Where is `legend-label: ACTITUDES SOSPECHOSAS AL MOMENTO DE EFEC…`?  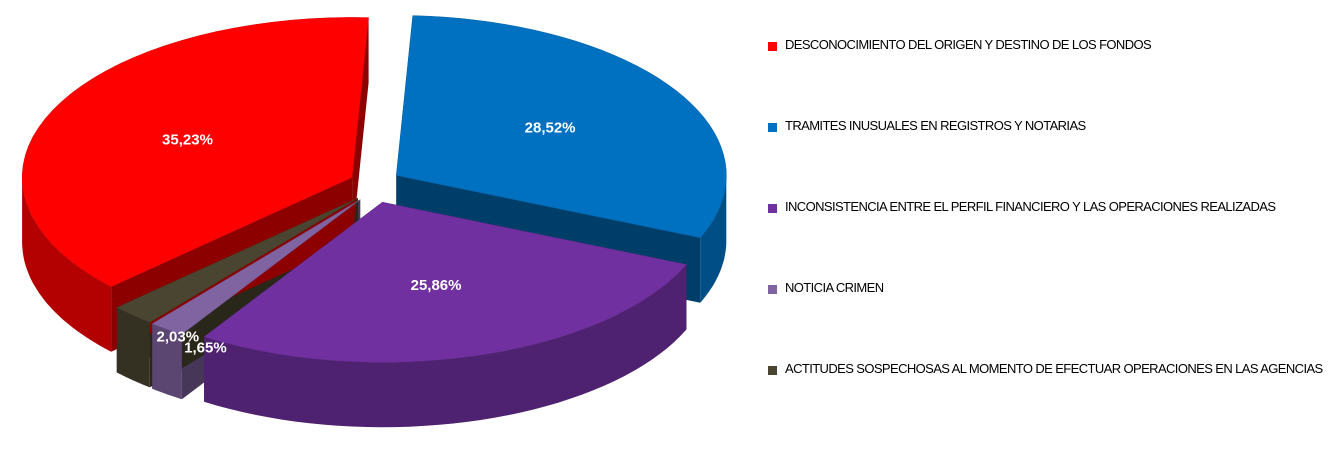
legend-label: ACTITUDES SOSPECHOSAS AL MOMENTO DE EFEC… is located at coordinates (1054, 368).